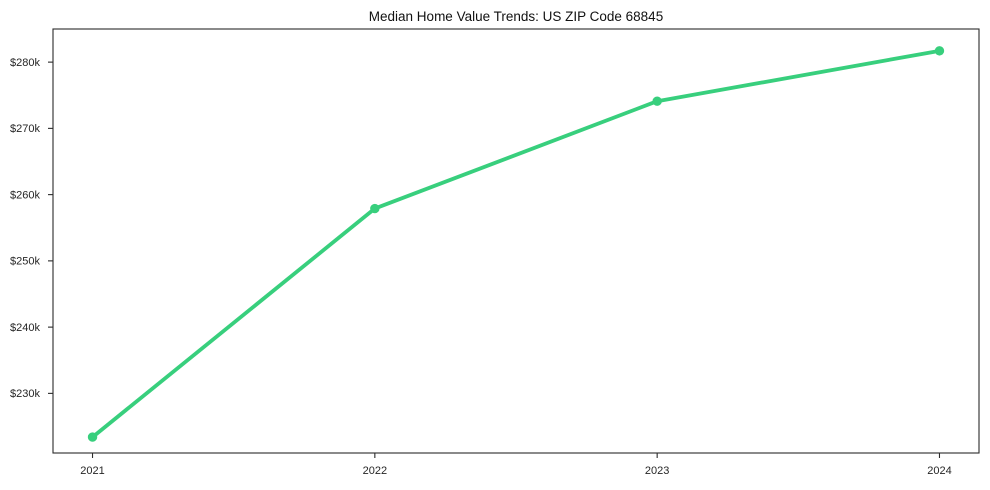  Describe the element at coordinates (25, 262) in the screenshot. I see `y-axis-tick-label: $250k` at that location.